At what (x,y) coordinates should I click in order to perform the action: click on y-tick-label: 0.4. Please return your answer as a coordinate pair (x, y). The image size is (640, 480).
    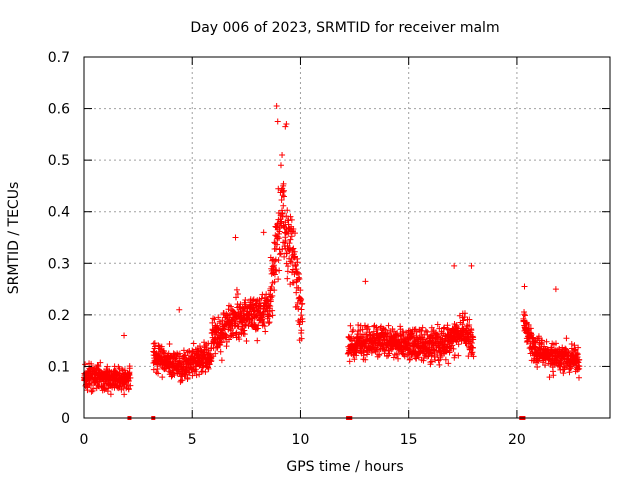
    Looking at the image, I should click on (59, 213).